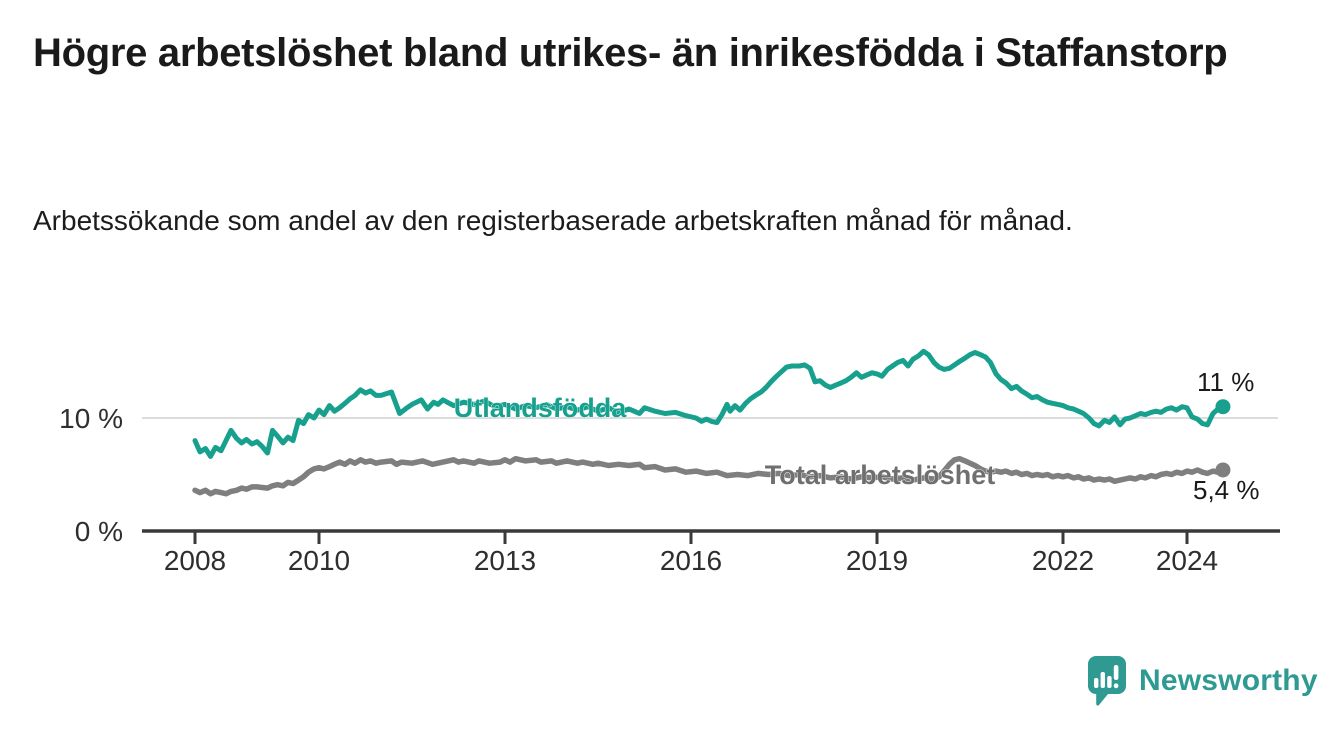 This screenshot has height=734, width=1340. Describe the element at coordinates (880, 475) in the screenshot. I see `series-label-total: Total arbetslöshet` at that location.